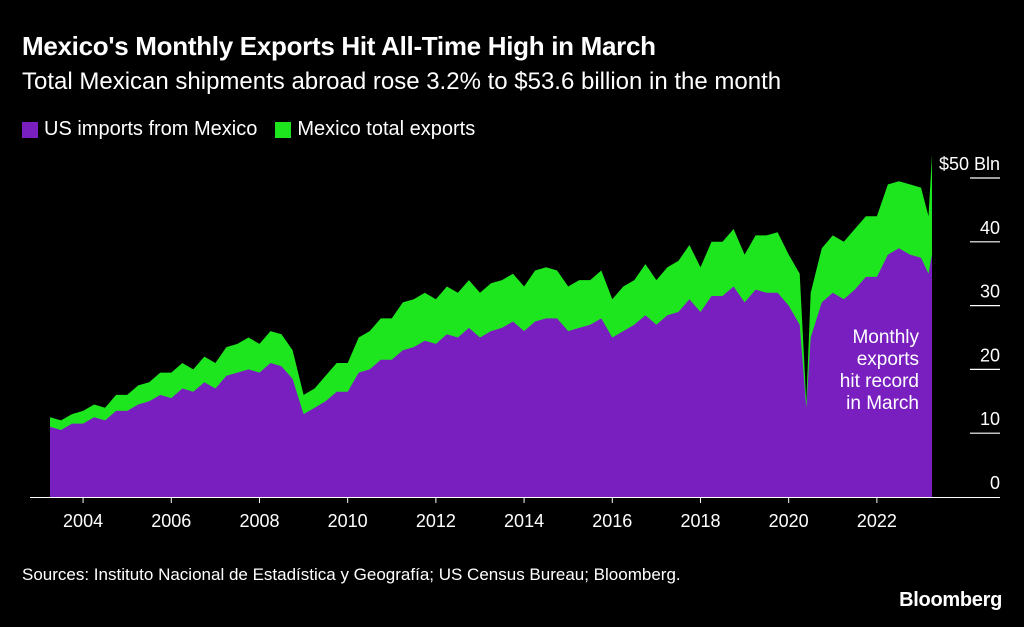  I want to click on y-tick-label-30: 30, so click(990, 292).